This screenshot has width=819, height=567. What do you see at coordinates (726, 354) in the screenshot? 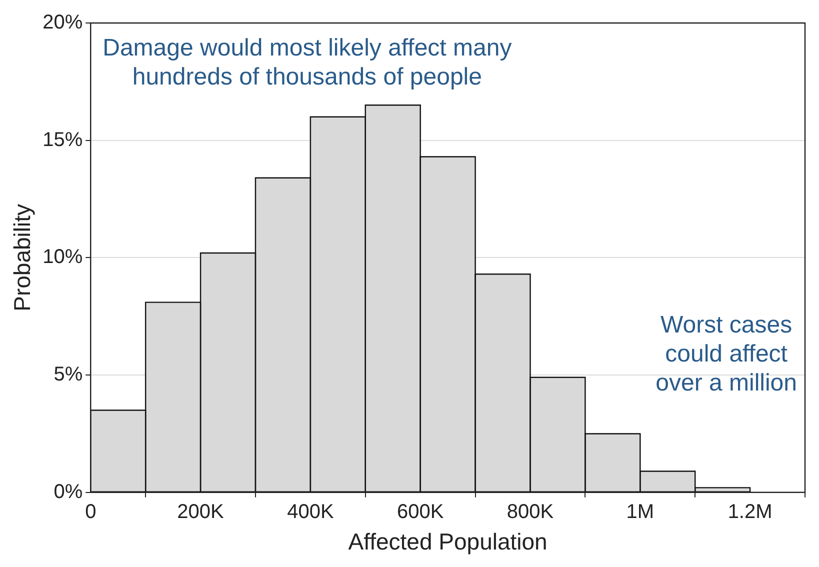
I see `annotation: Worst cases could affect over a million` at bounding box center [726, 354].